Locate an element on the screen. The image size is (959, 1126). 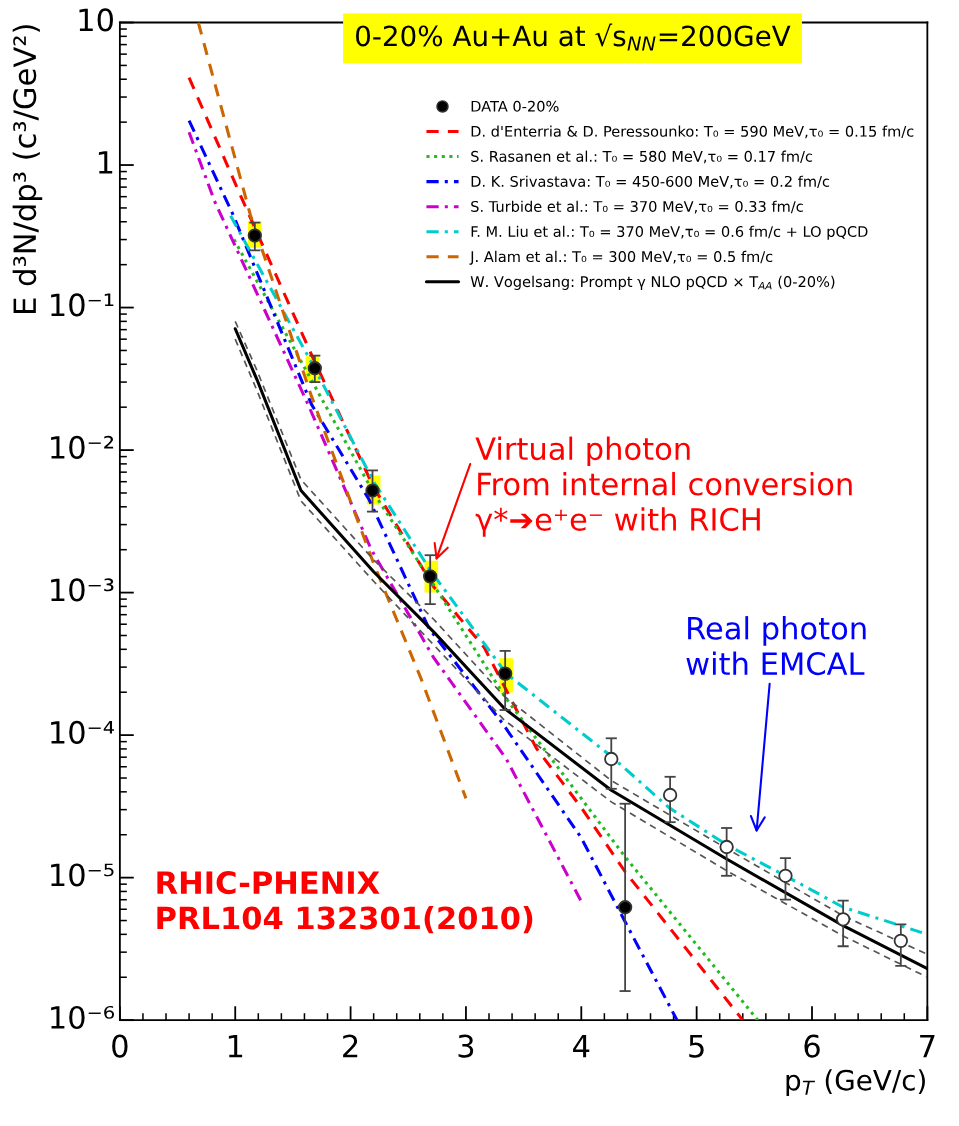
x-tick-label: 0 is located at coordinates (120, 1046).